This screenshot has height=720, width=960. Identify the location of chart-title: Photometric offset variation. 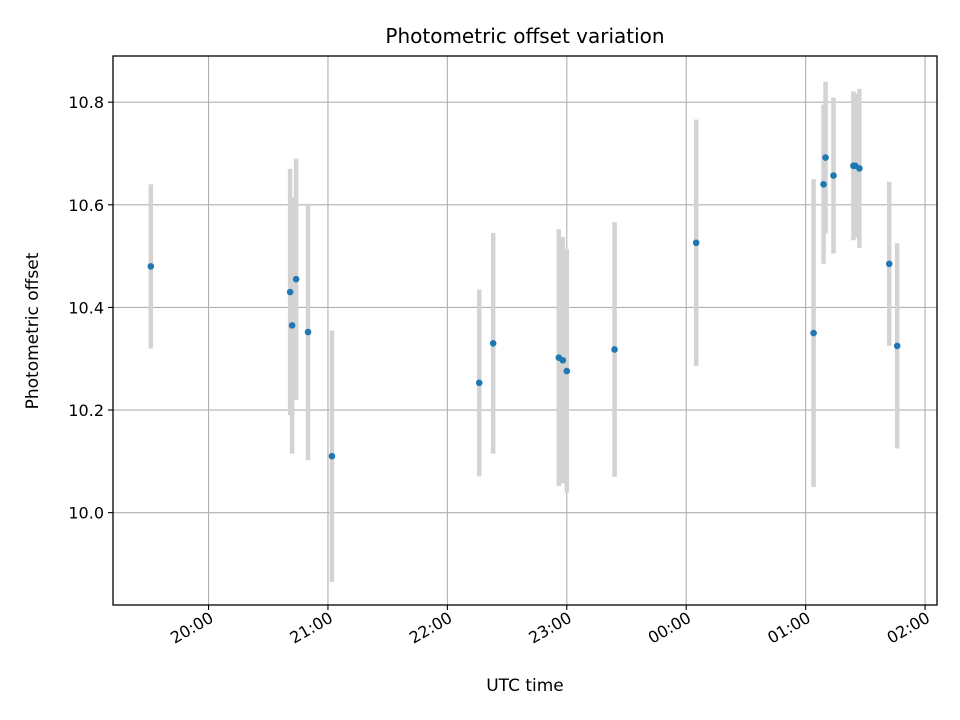
(524, 36).